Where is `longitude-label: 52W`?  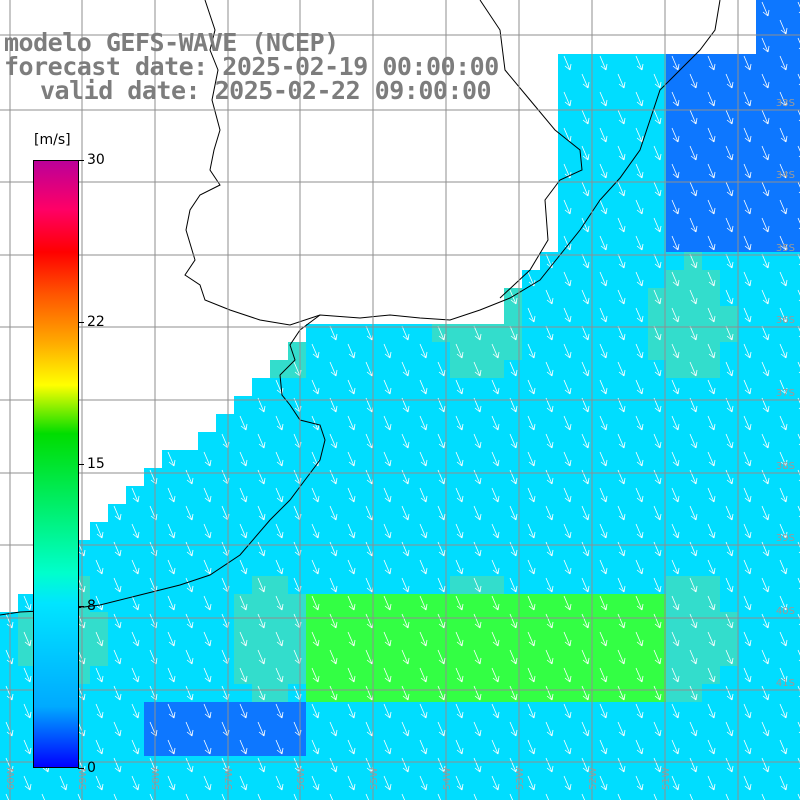
longitude-label: 52W is located at coordinates (593, 778).